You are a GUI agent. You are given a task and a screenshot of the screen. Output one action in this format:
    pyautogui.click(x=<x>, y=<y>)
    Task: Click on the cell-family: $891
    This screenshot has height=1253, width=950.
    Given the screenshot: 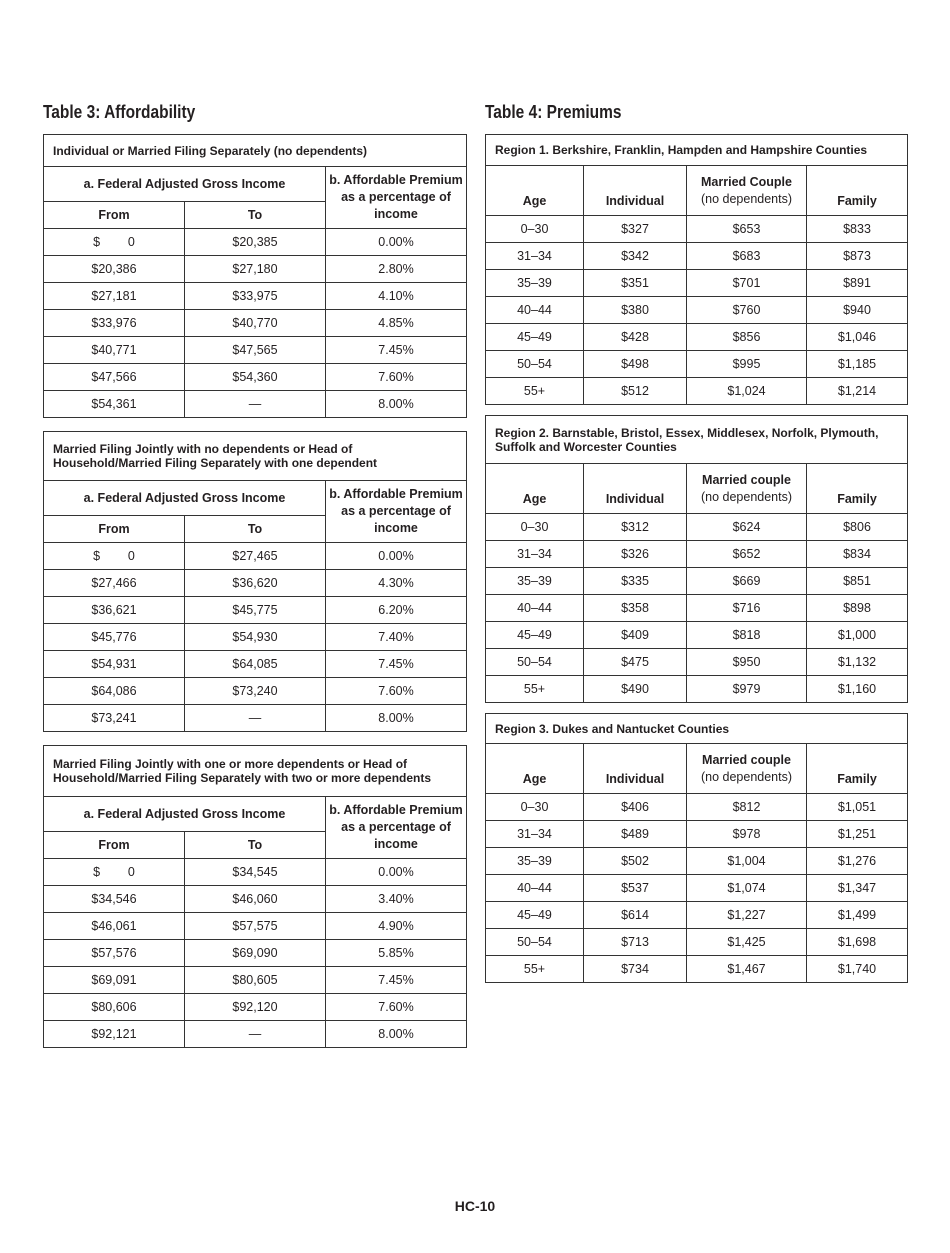 What is the action you would take?
    pyautogui.click(x=857, y=283)
    